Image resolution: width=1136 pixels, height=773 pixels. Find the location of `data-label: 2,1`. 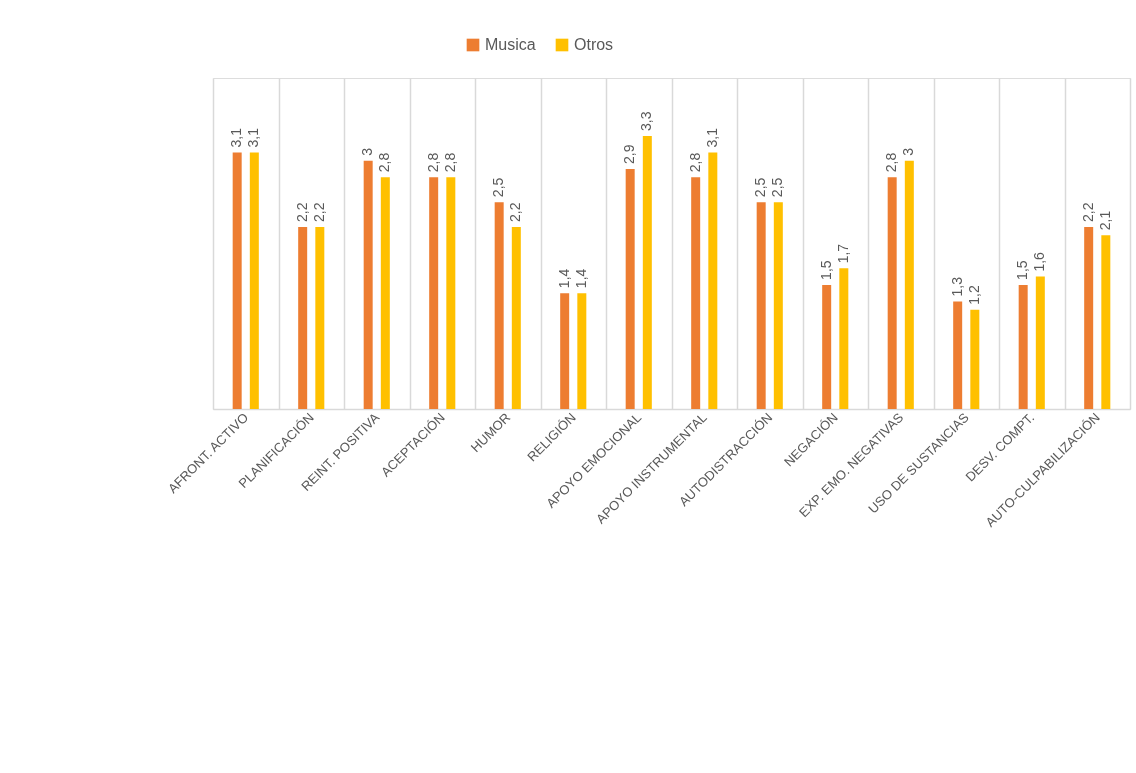

data-label: 2,1 is located at coordinates (1104, 220).